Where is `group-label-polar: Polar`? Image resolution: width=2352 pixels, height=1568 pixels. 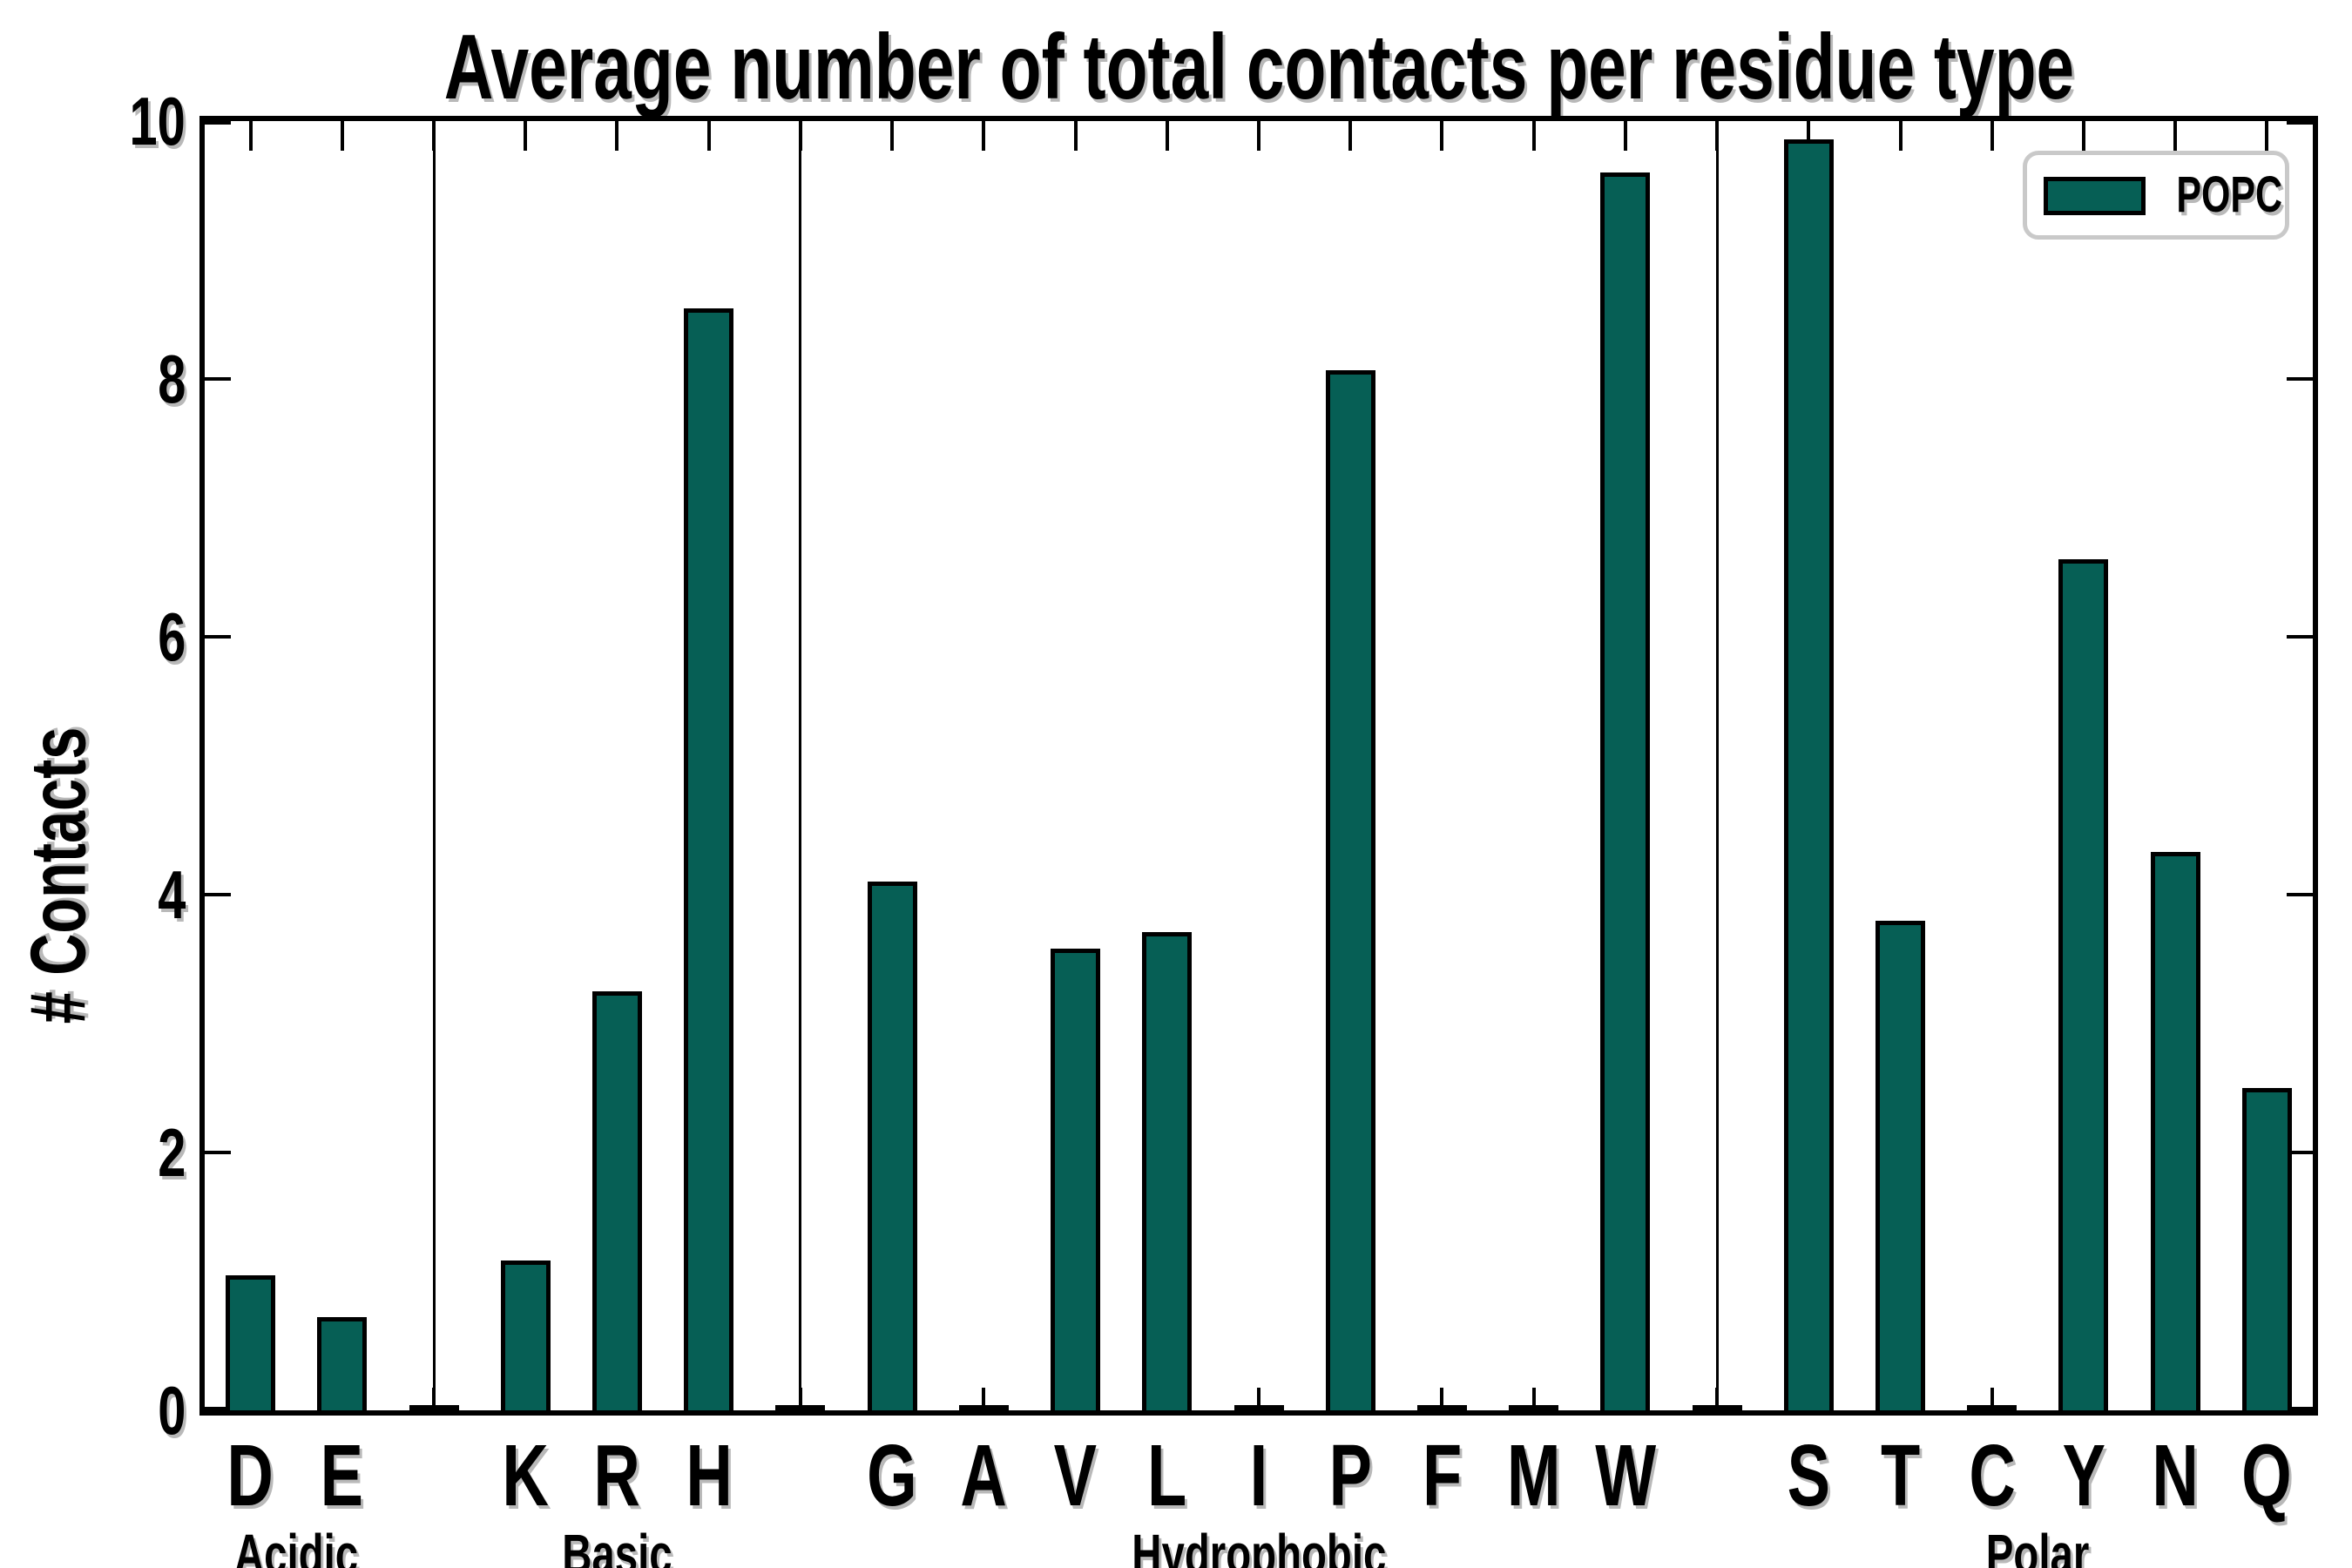
group-label-polar: Polar is located at coordinates (2037, 1546).